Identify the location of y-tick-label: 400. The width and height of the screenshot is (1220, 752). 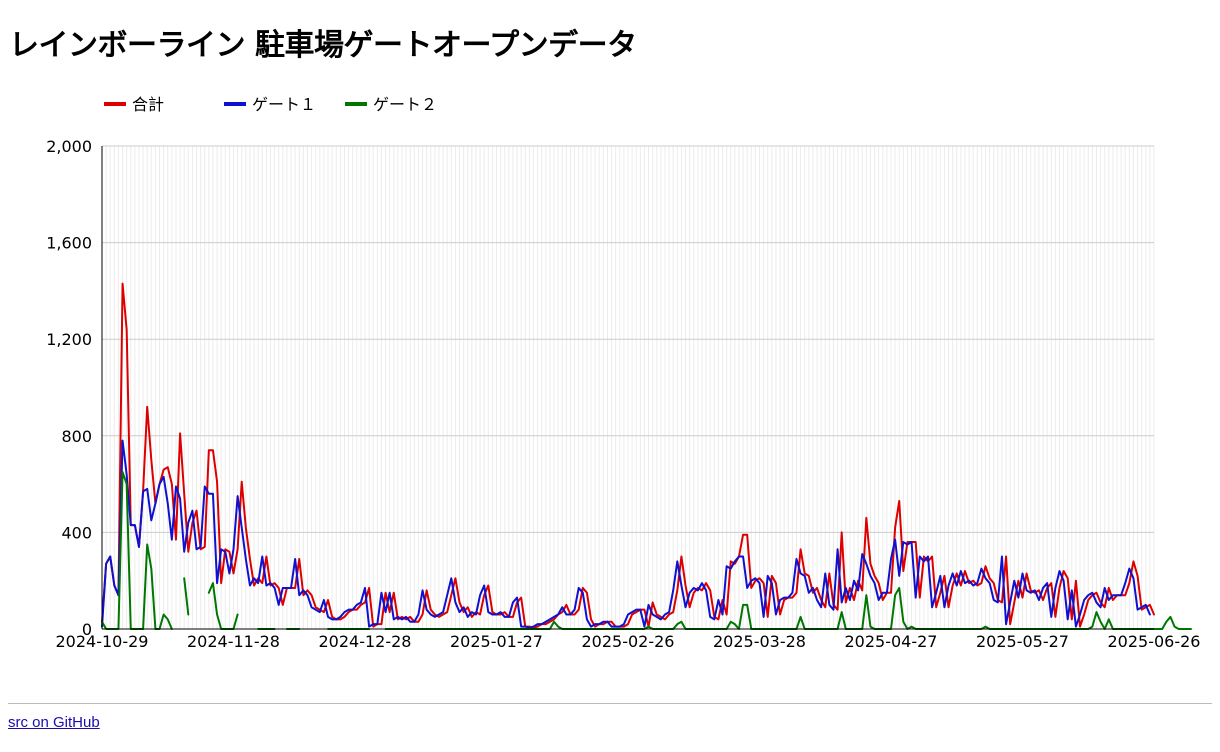
(76, 532).